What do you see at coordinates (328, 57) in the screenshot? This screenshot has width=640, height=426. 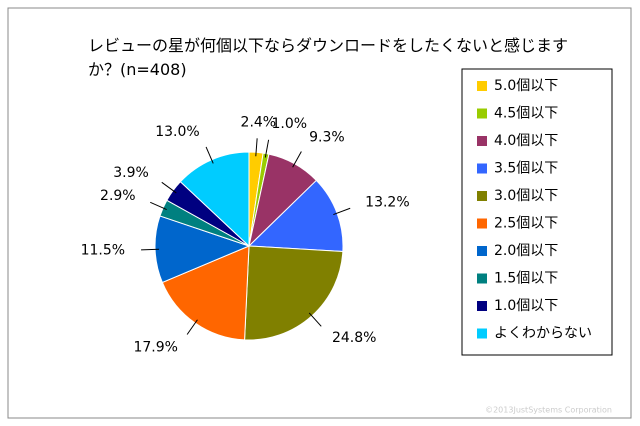 I see `chart-title: レビューの星が何個以下ならダウンロードをしたくないと感じますか？(n=408)` at bounding box center [328, 57].